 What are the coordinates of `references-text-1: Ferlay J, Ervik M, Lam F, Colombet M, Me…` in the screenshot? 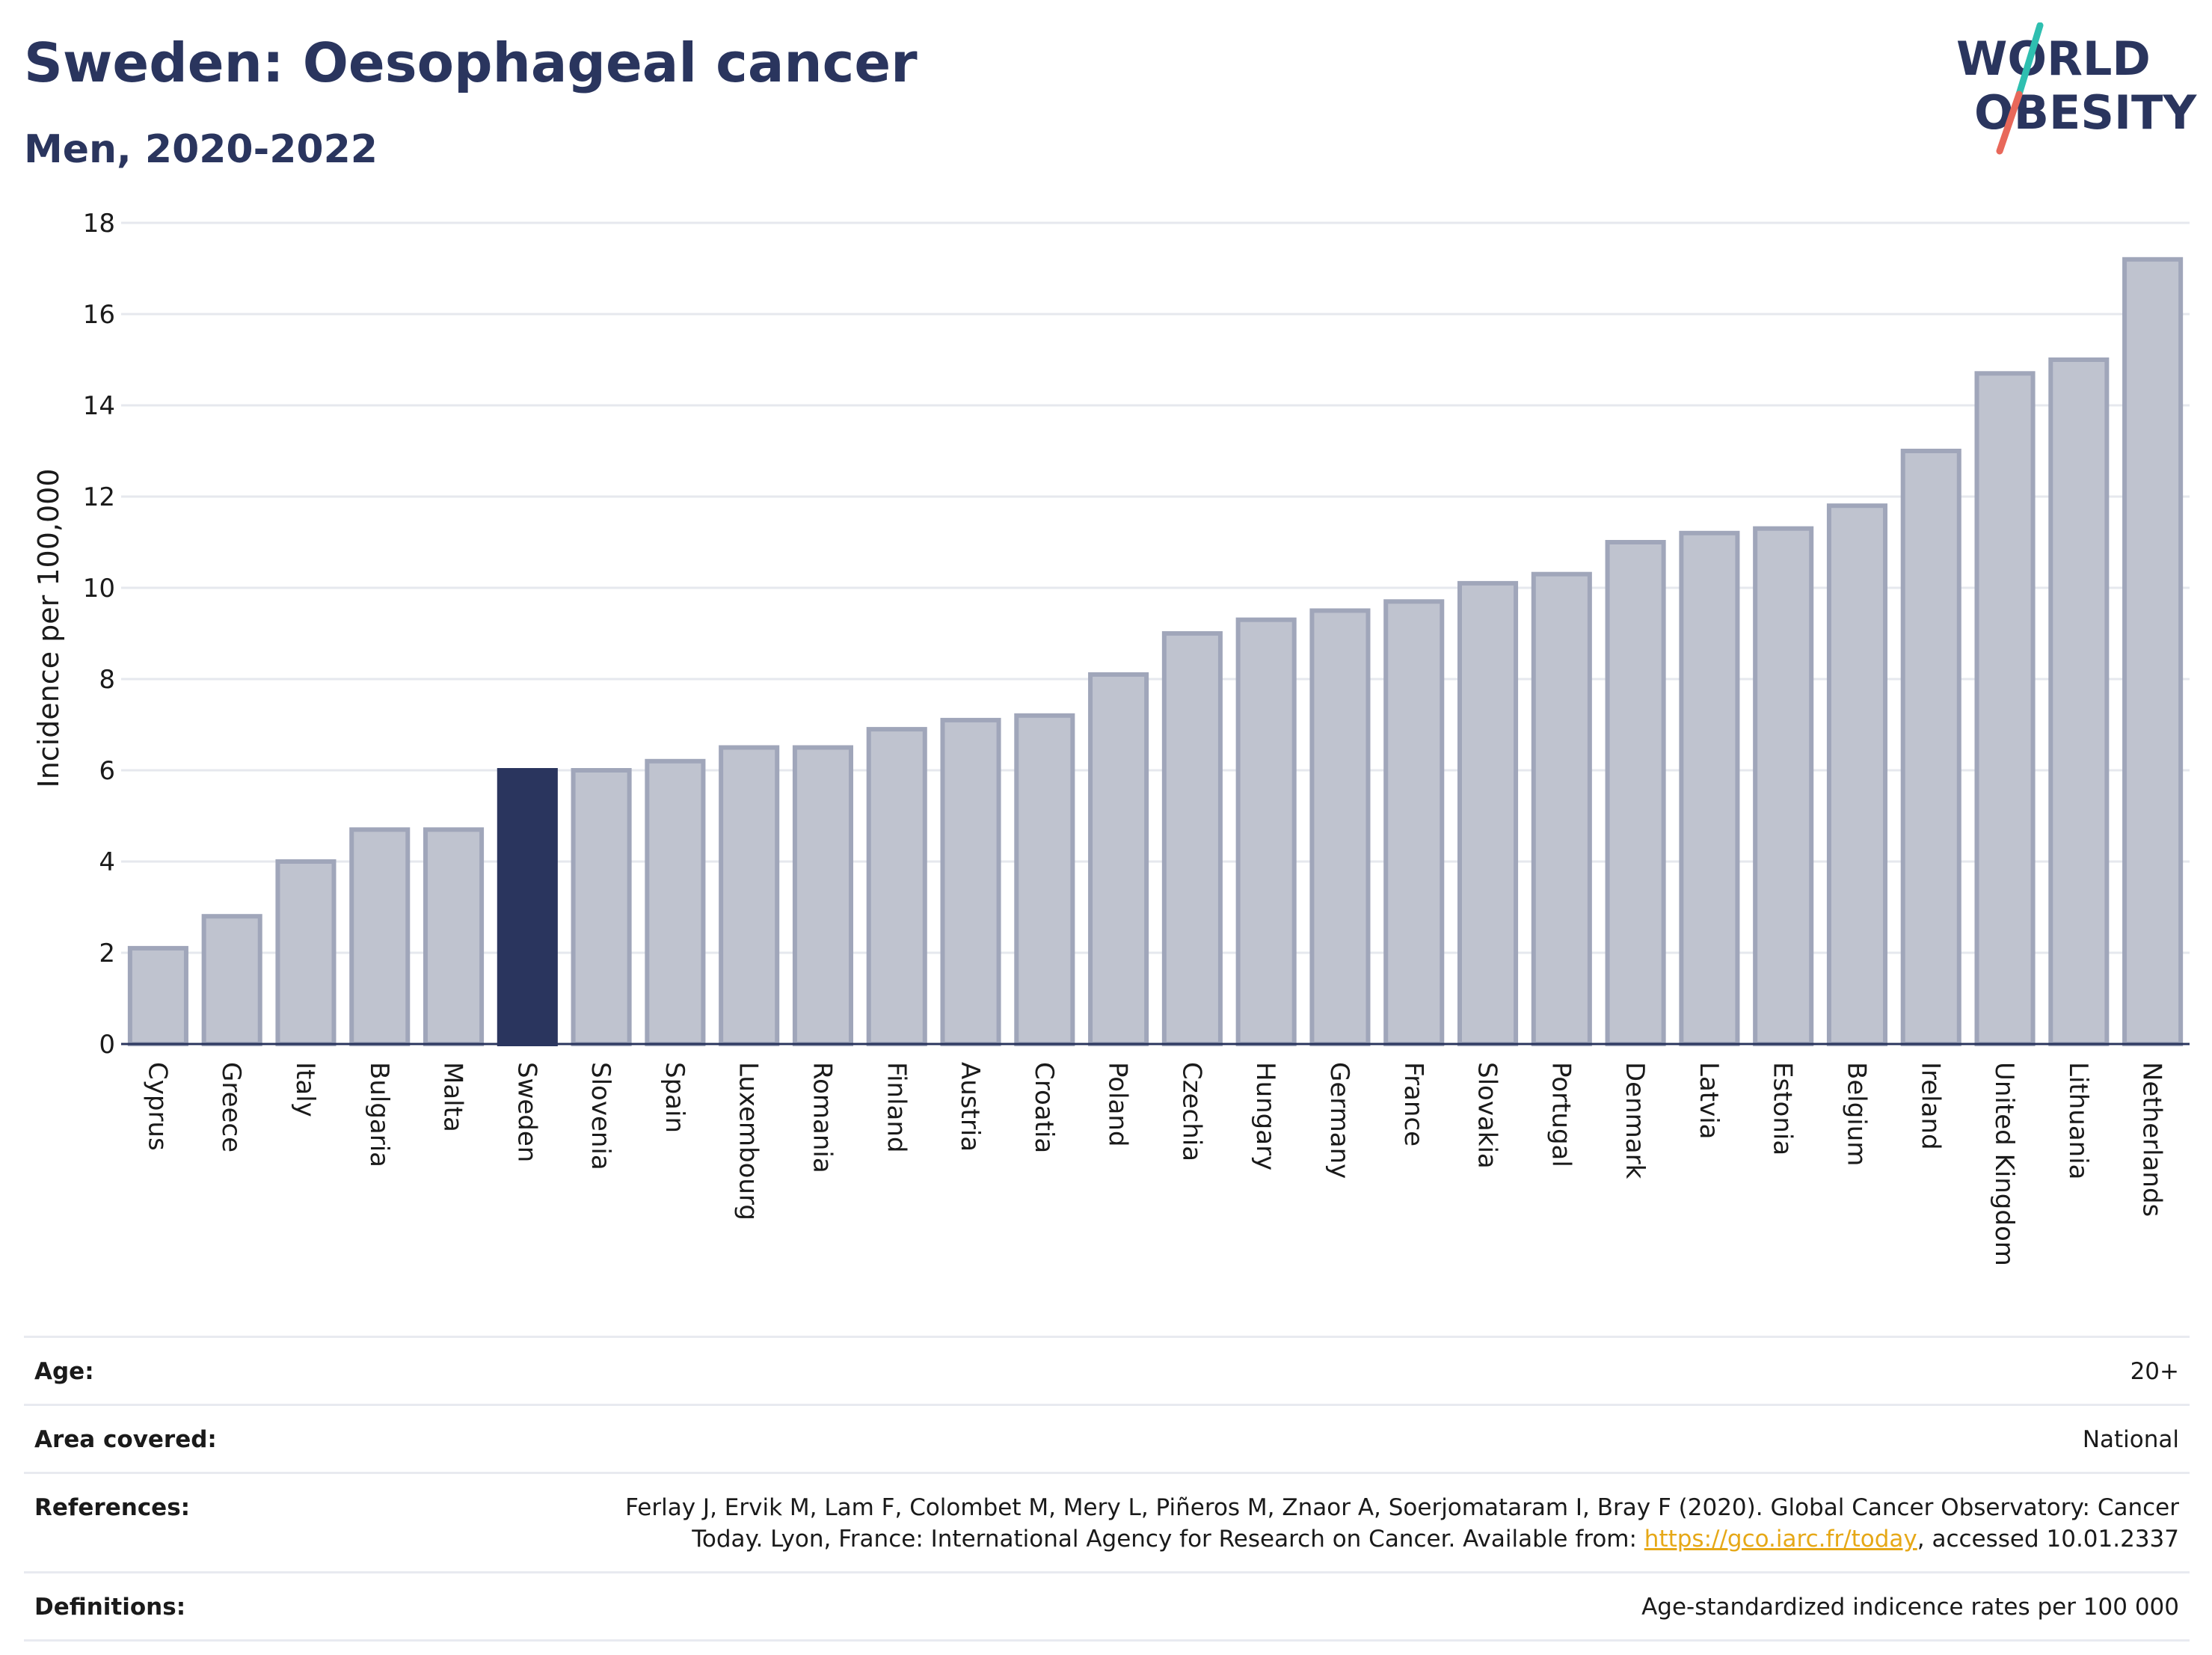 It's located at (1402, 1507).